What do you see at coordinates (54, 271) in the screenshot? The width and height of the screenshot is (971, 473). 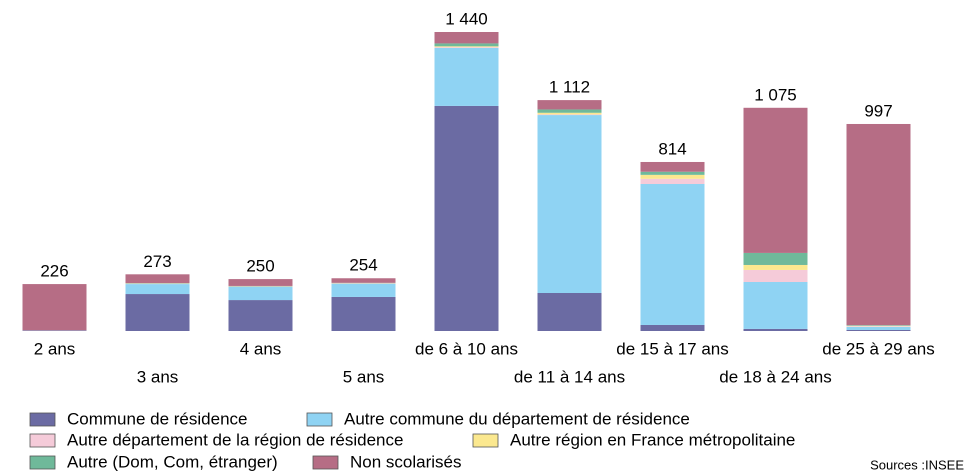 I see `value-label: 226` at bounding box center [54, 271].